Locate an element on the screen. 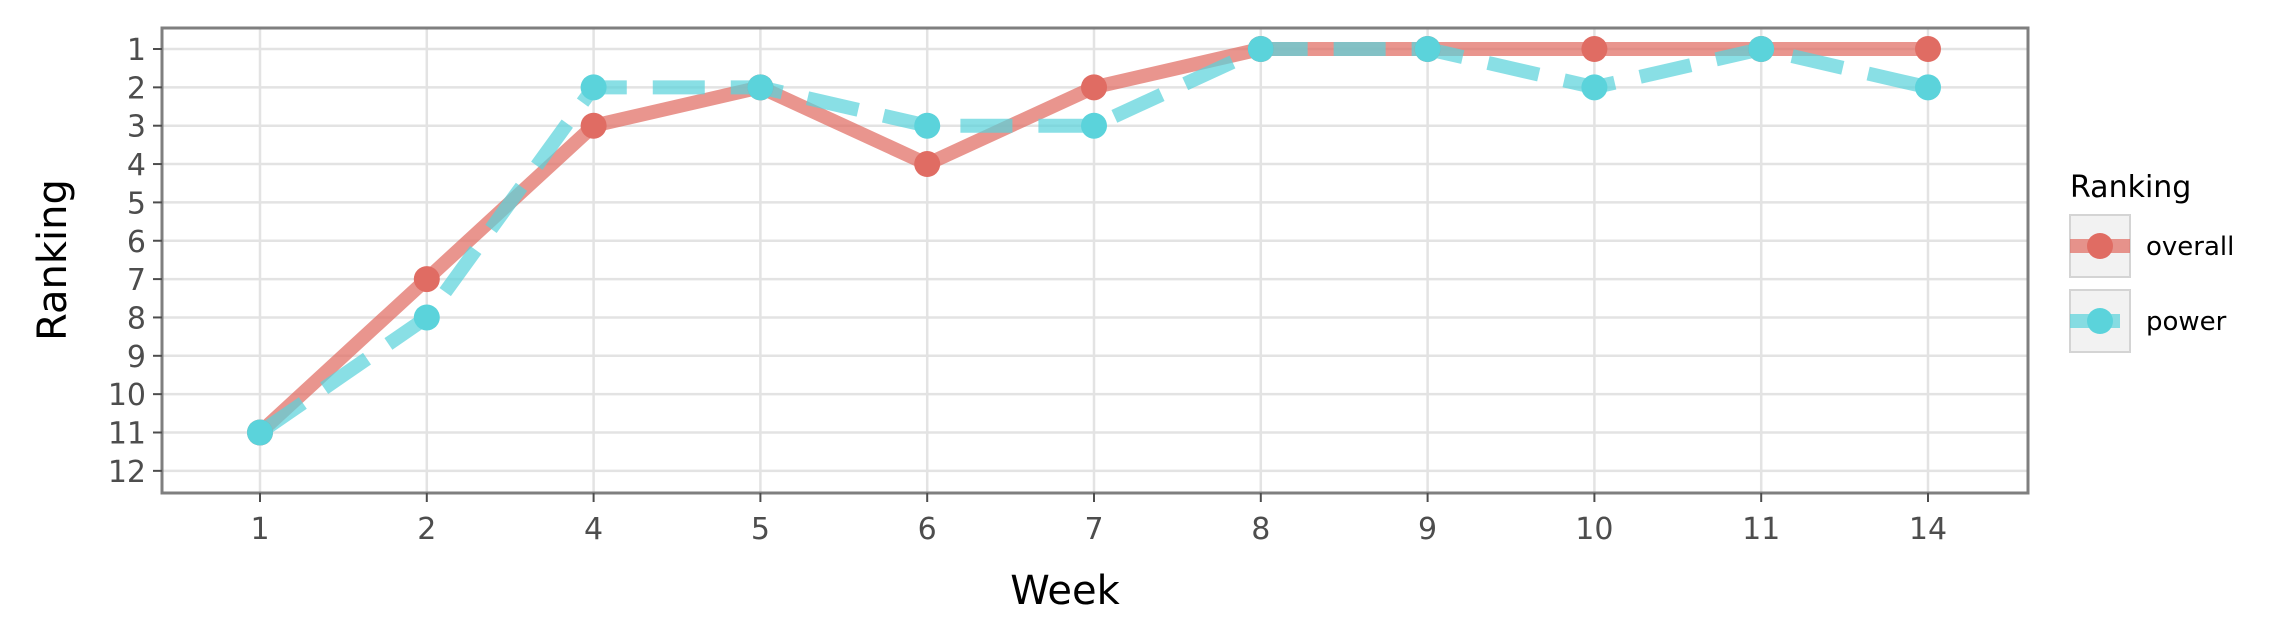 Image resolution: width=2276 pixels, height=641 pixels. y-tick-label: 2 is located at coordinates (136, 88).